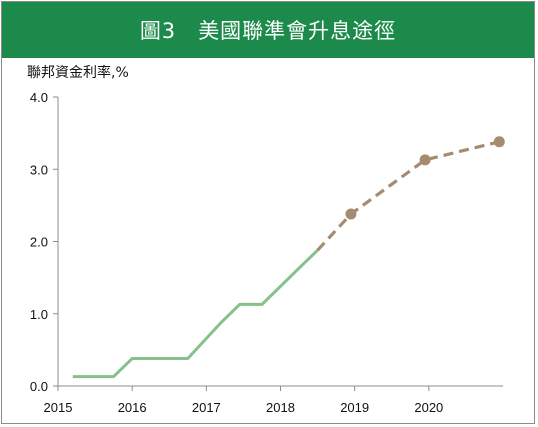  What do you see at coordinates (408, 196) in the screenshot?
I see `projected-rate-line` at bounding box center [408, 196].